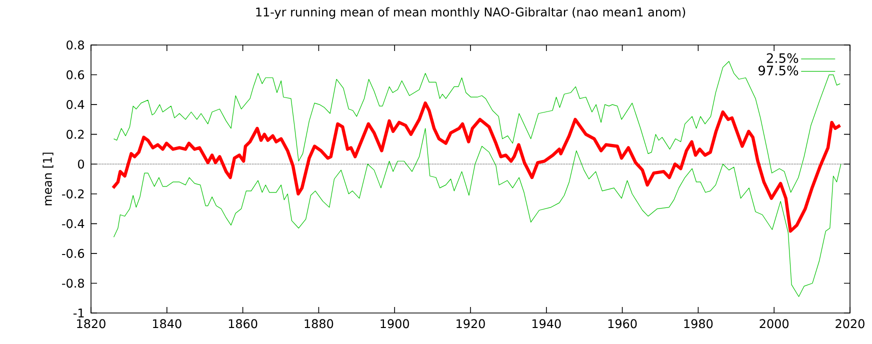 The image size is (872, 344). I want to click on legend-label: 97.5%, so click(778, 71).